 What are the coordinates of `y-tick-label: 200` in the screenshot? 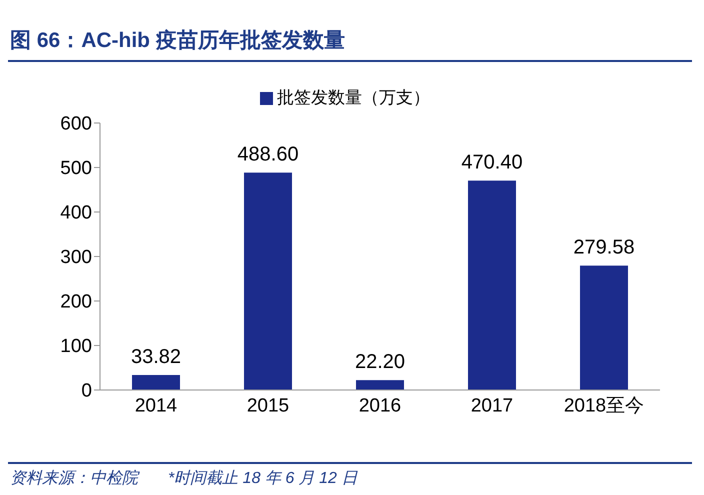 It's located at (76, 302).